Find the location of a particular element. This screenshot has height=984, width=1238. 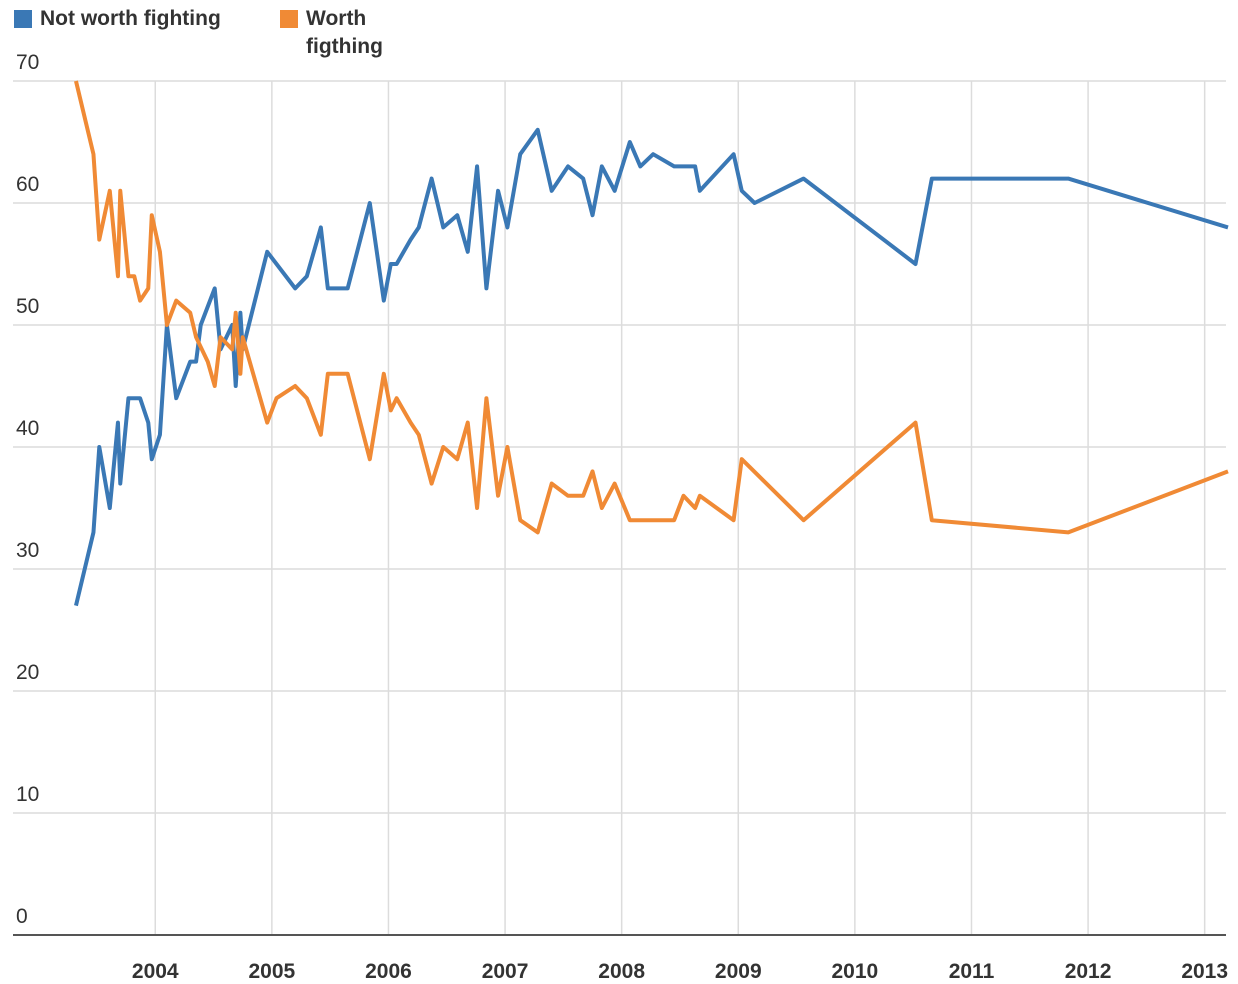

y-tick-label: 40 is located at coordinates (27, 428).